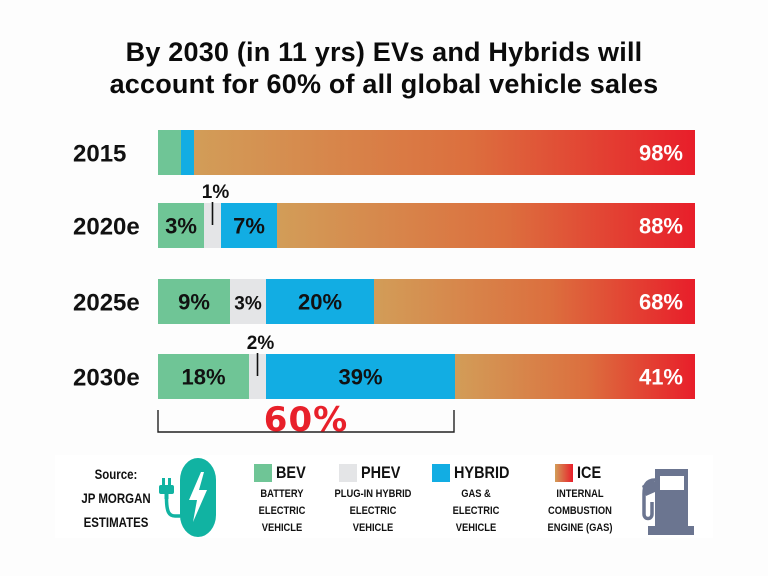 The height and width of the screenshot is (576, 768). What do you see at coordinates (106, 378) in the screenshot?
I see `category-label-2030e: 2030e` at bounding box center [106, 378].